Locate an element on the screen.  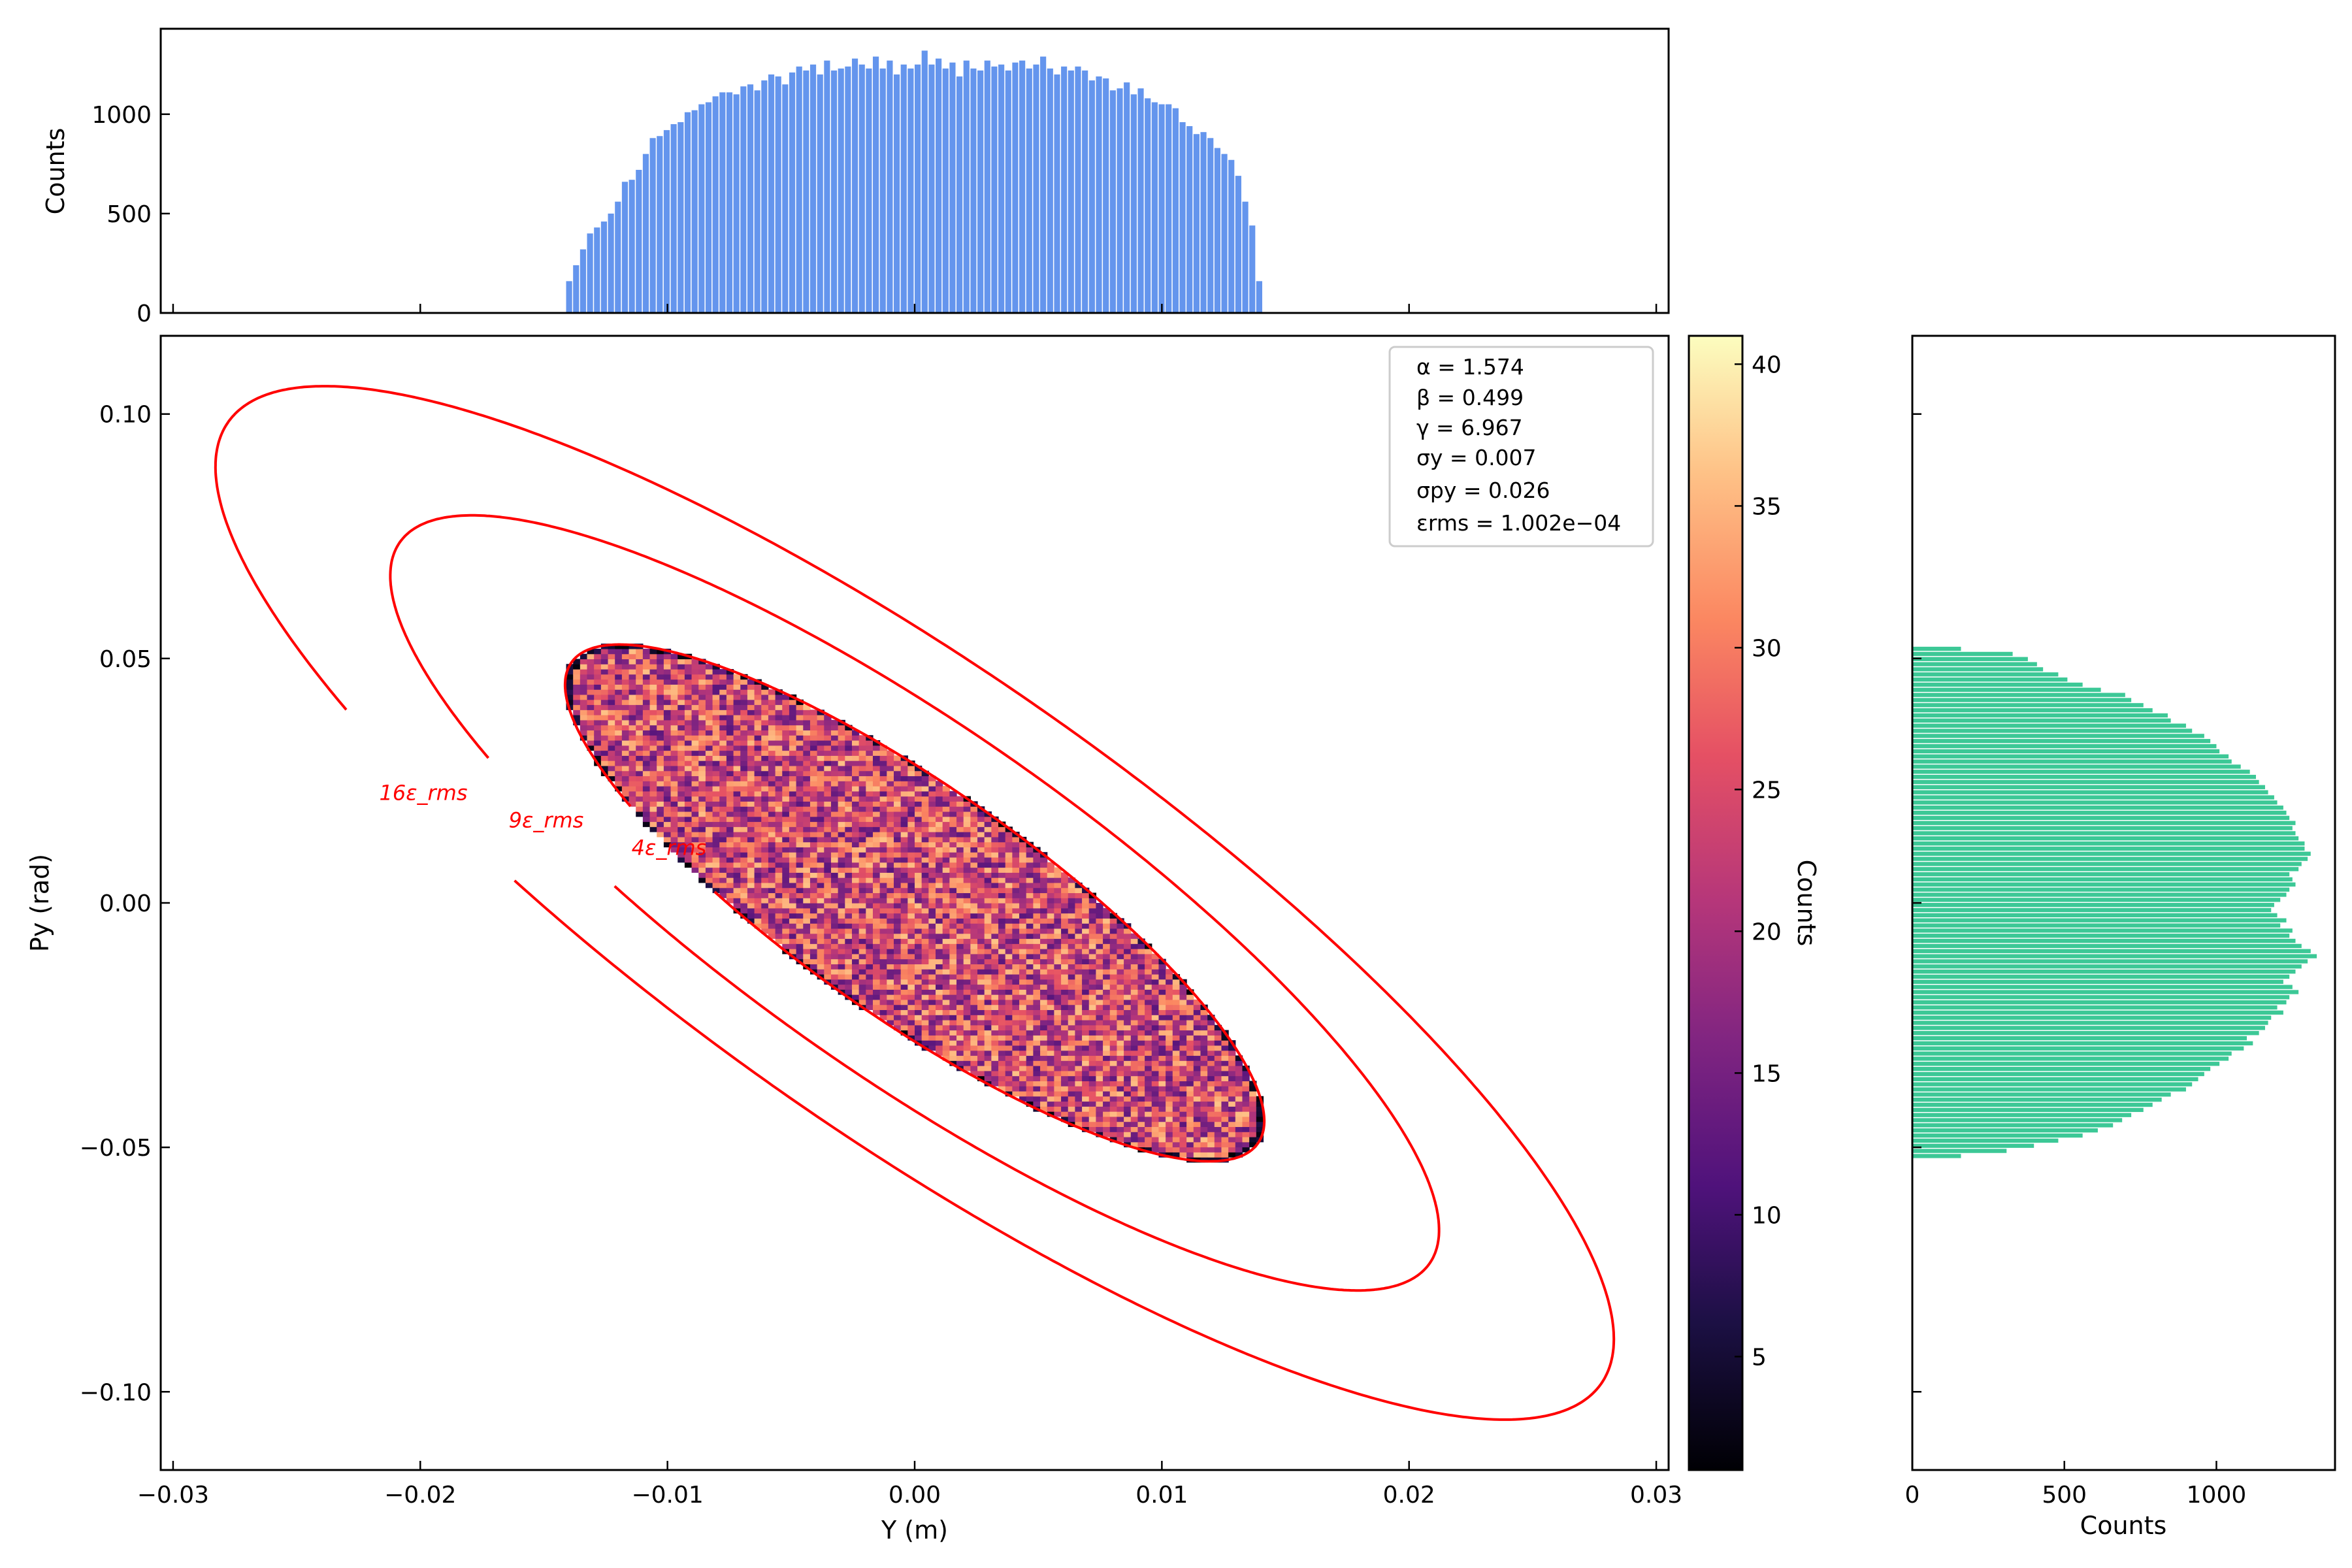
y-histogram-ytick-label: 0 is located at coordinates (144, 314).